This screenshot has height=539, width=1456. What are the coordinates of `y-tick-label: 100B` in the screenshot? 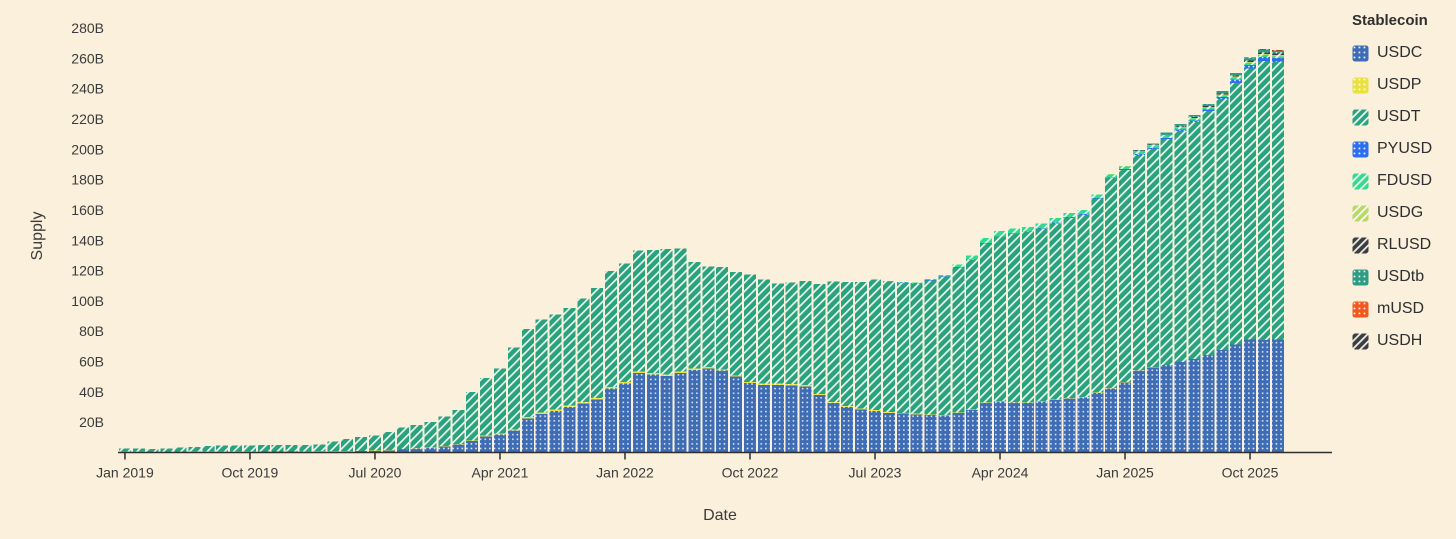 It's located at (87, 301).